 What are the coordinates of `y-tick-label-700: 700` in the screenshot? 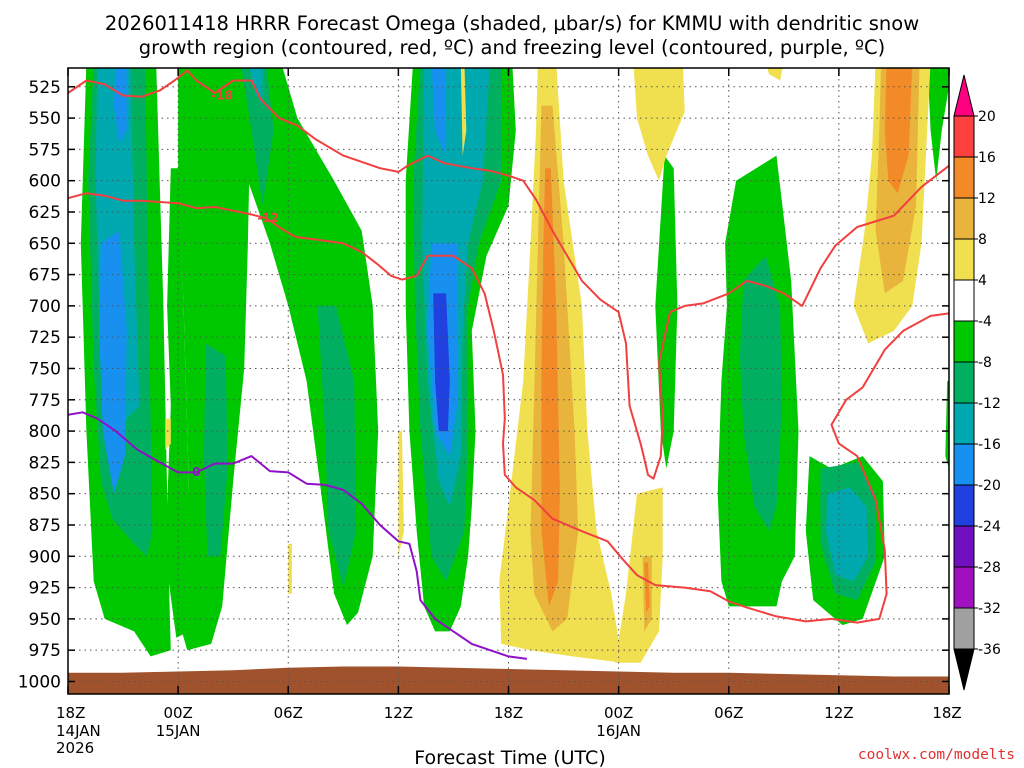 It's located at (45, 307).